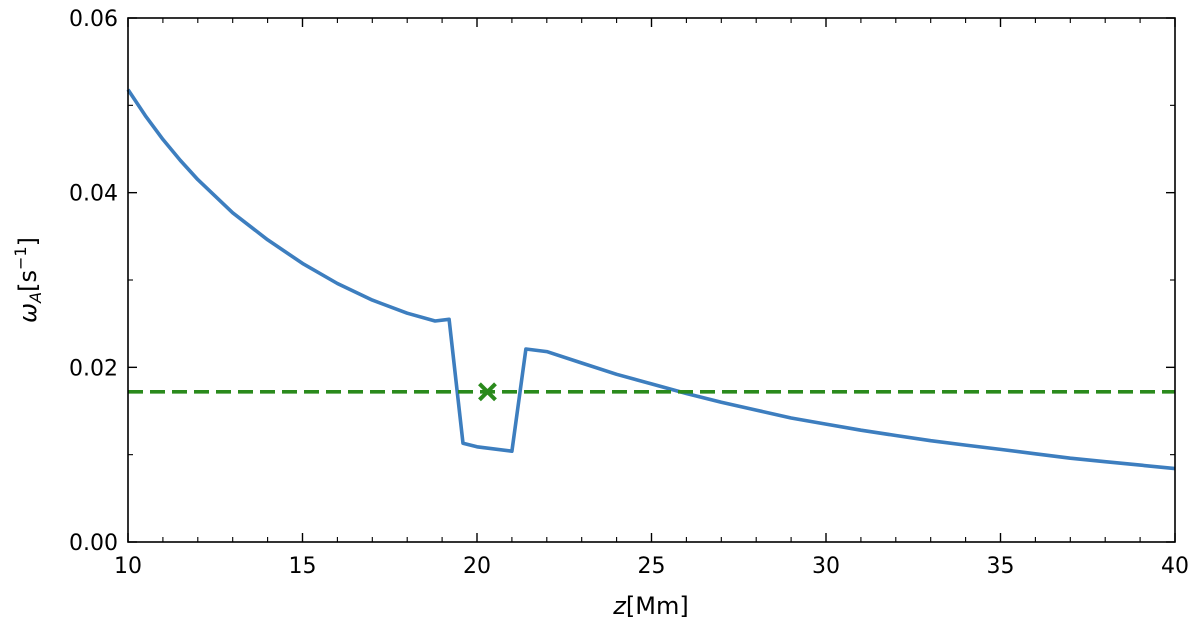  I want to click on x-tick-label: 30, so click(826, 566).